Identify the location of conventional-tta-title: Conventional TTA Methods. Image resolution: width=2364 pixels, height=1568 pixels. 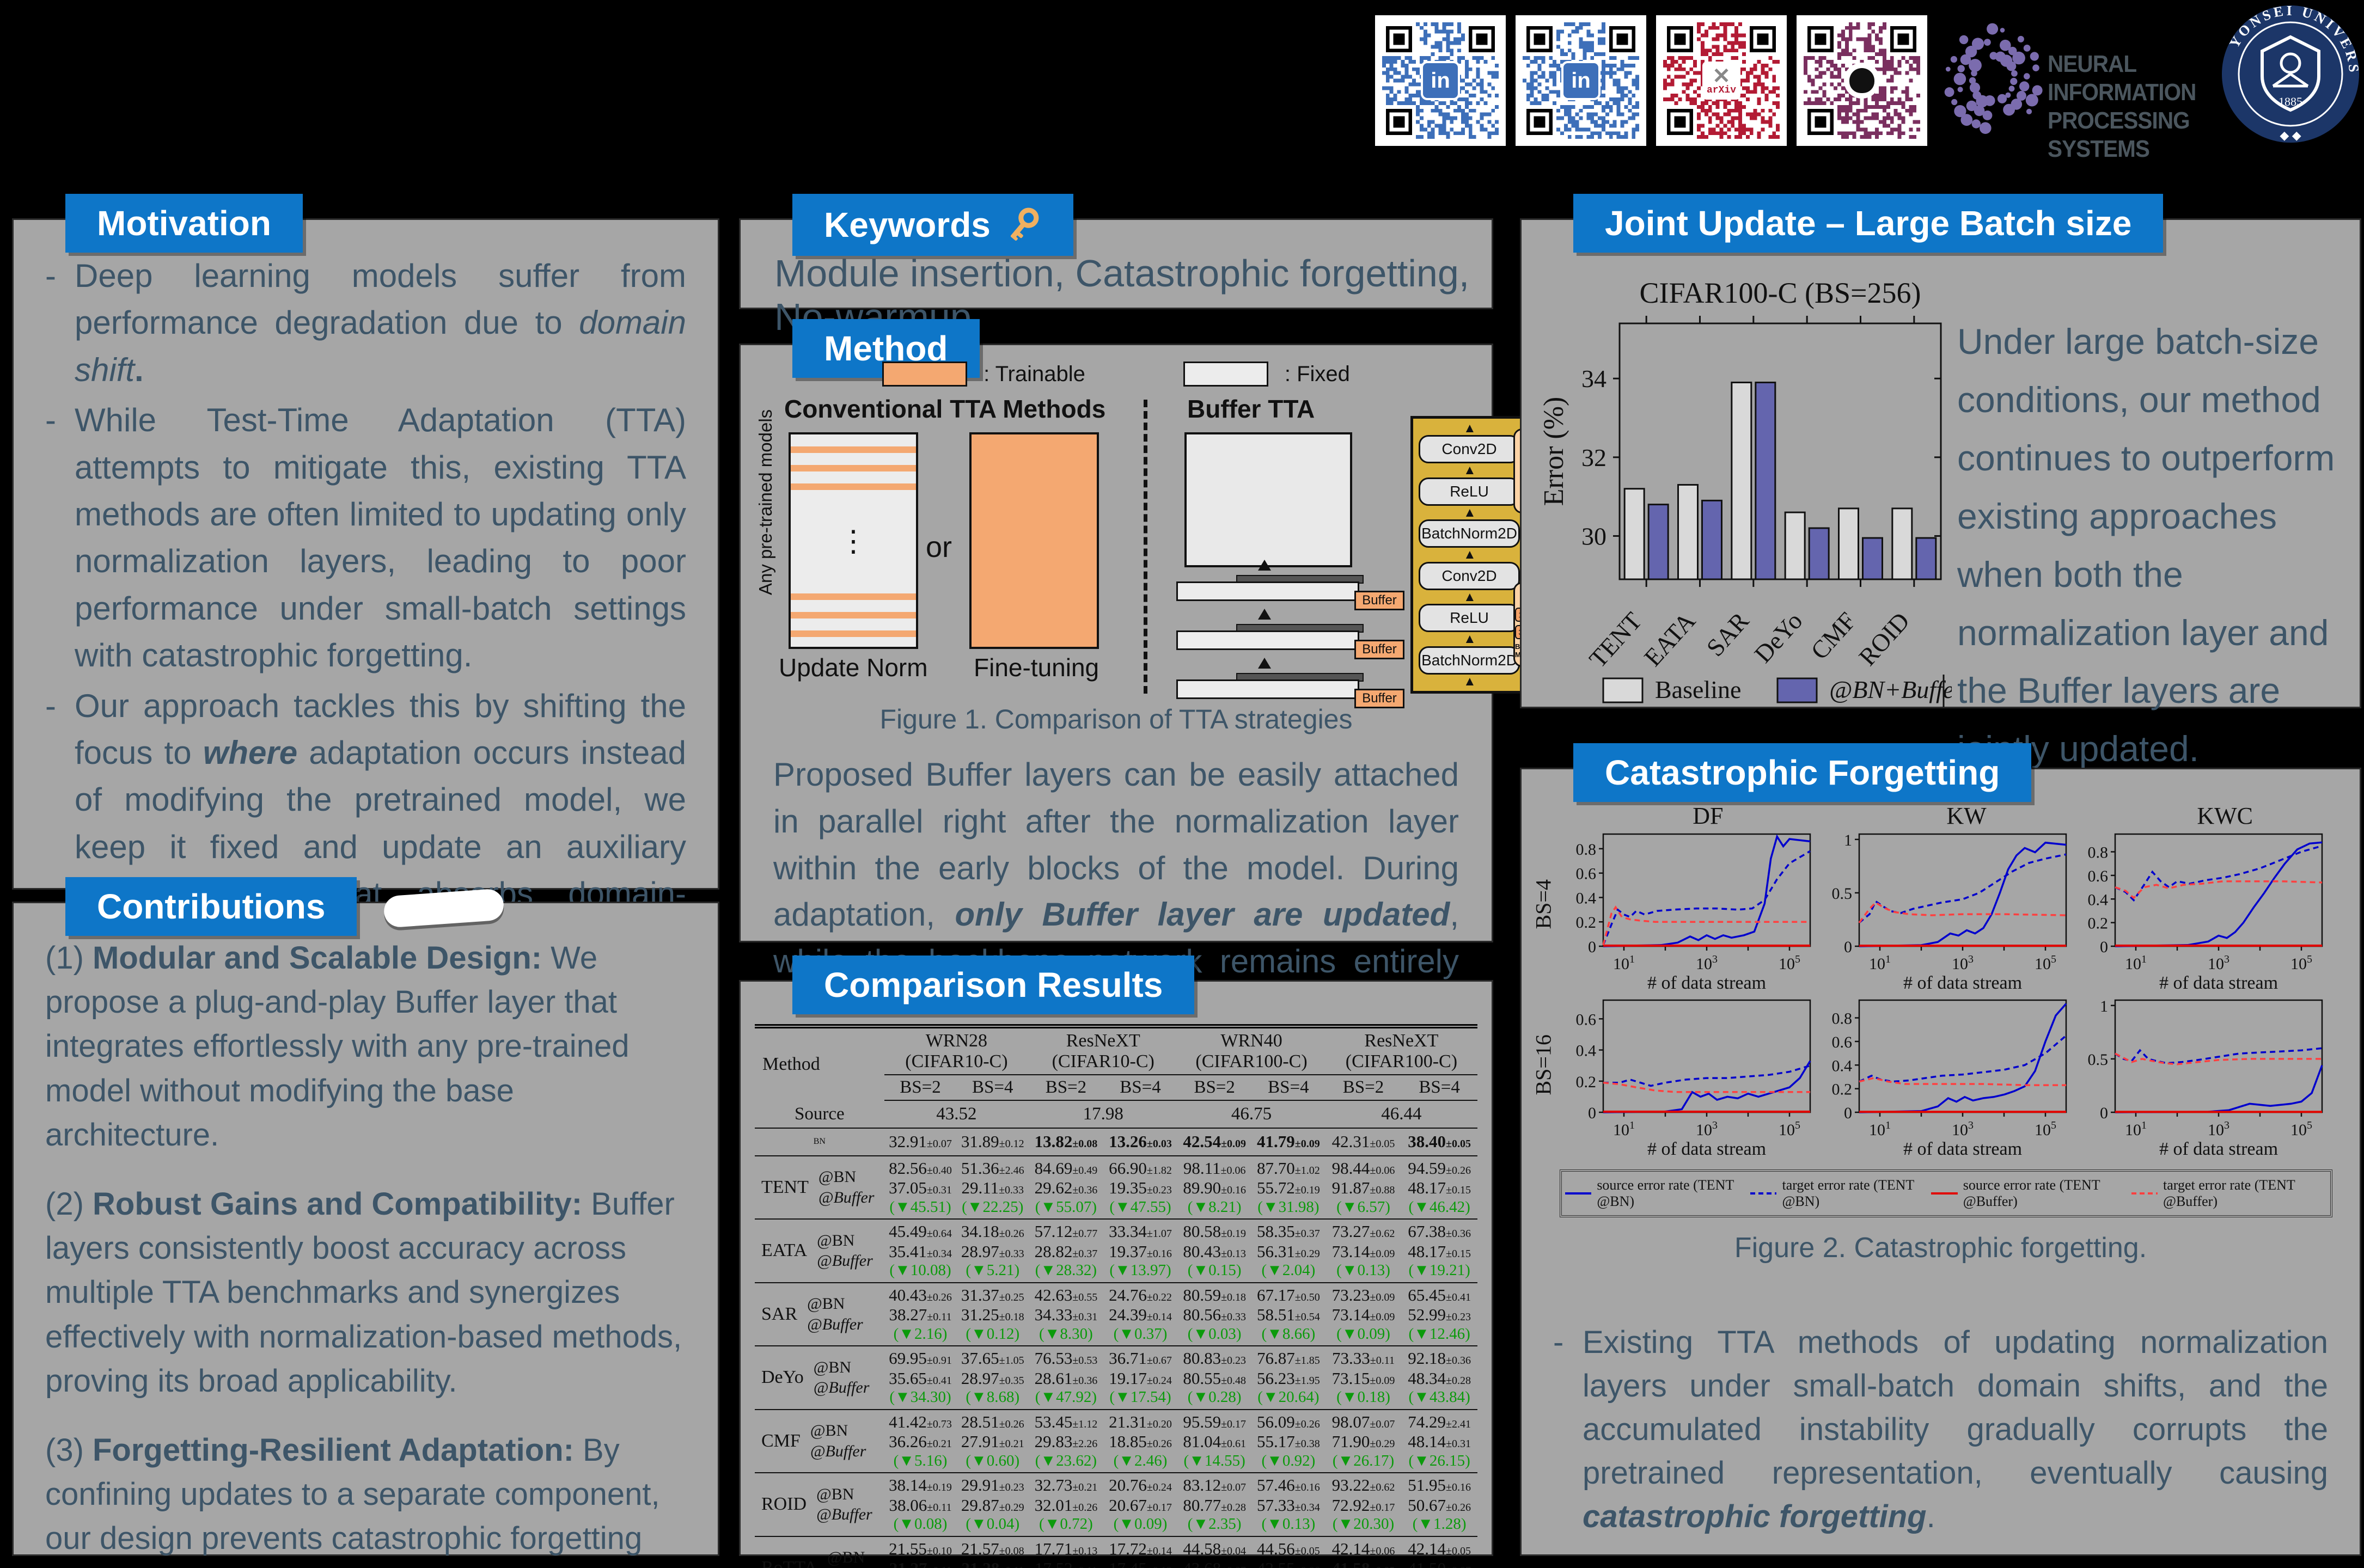
(945, 409).